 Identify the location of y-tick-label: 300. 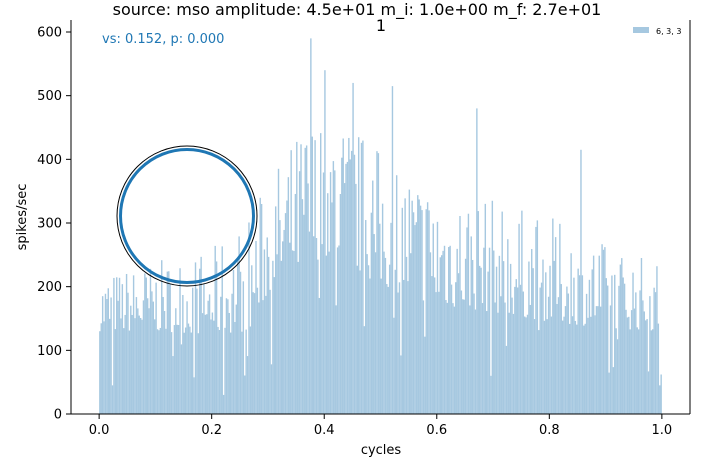
(49, 224).